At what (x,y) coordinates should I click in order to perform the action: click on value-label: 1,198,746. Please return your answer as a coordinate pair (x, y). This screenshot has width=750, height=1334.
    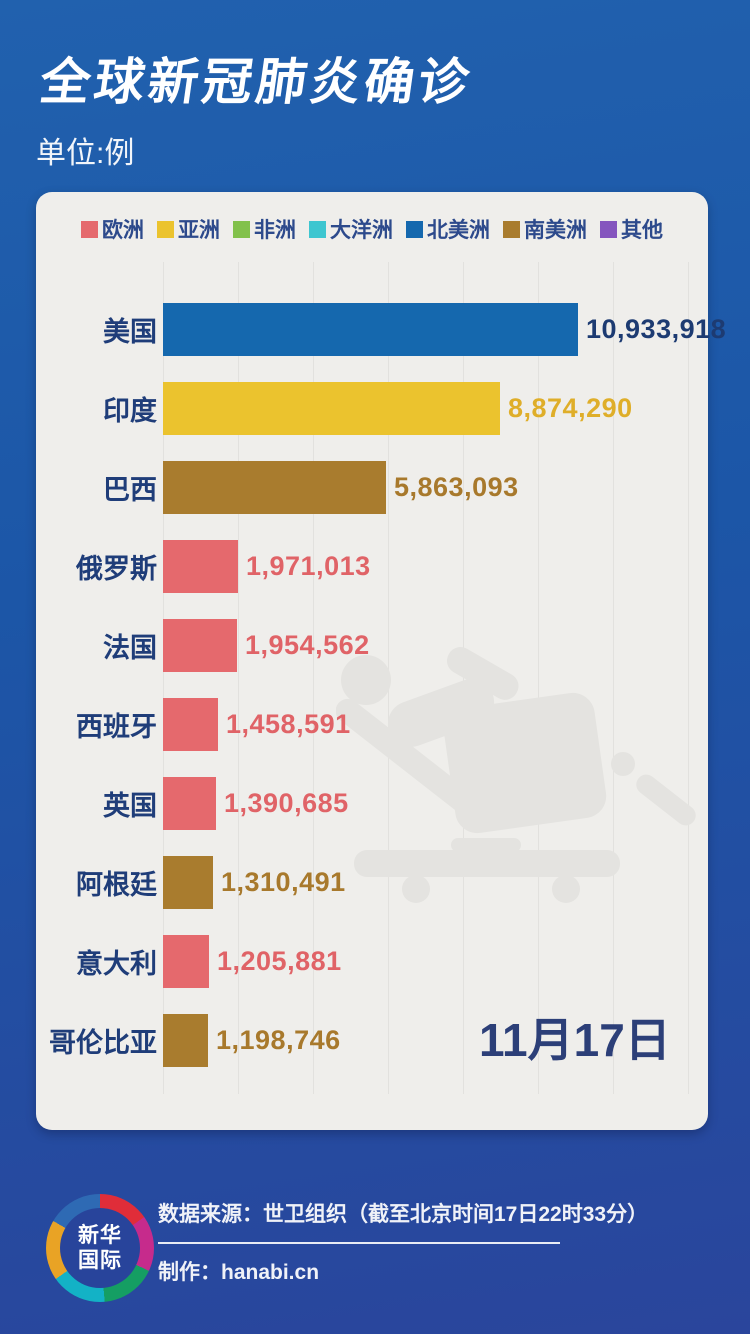
    Looking at the image, I should click on (278, 1040).